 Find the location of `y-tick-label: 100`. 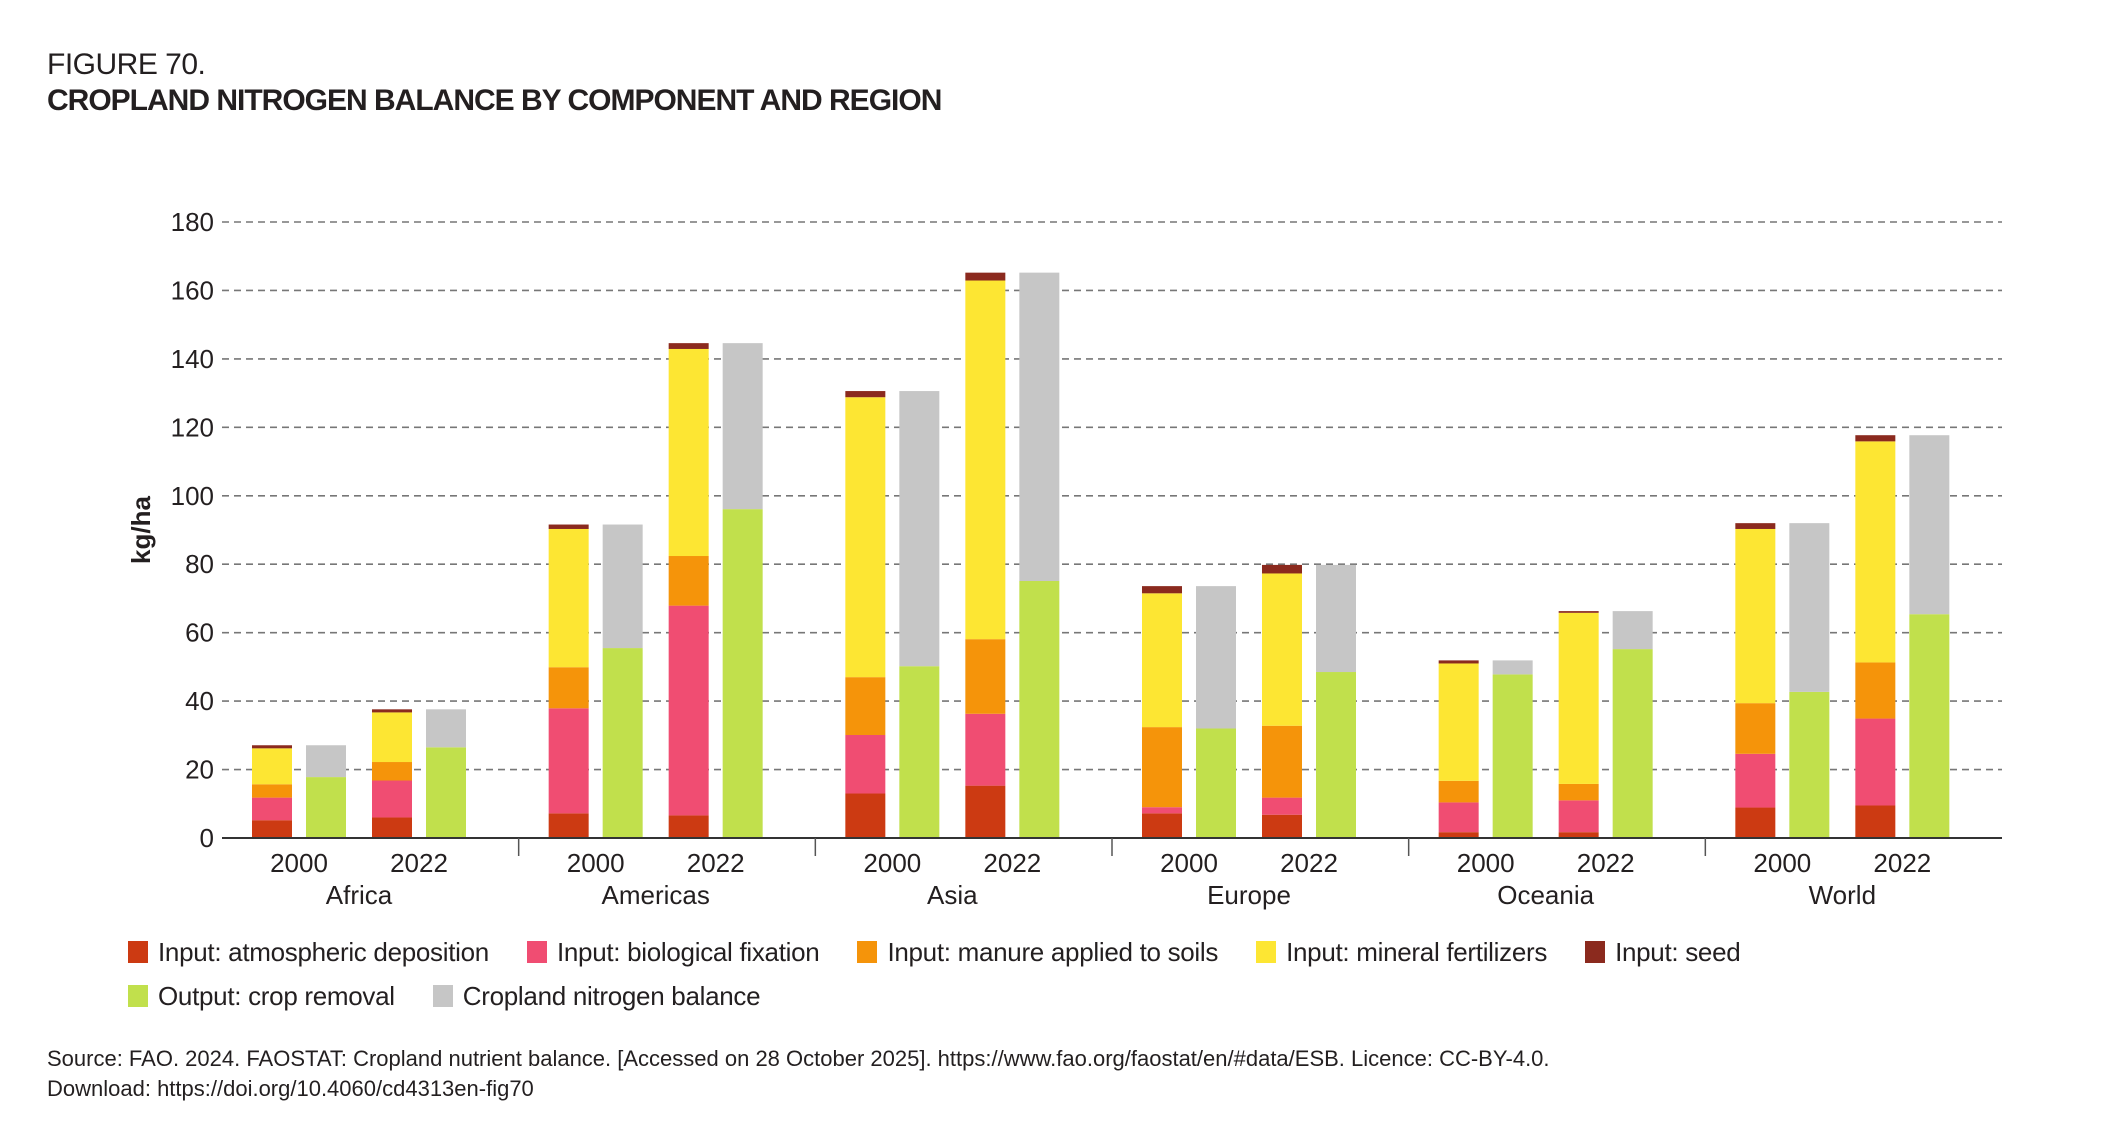

y-tick-label: 100 is located at coordinates (192, 496).